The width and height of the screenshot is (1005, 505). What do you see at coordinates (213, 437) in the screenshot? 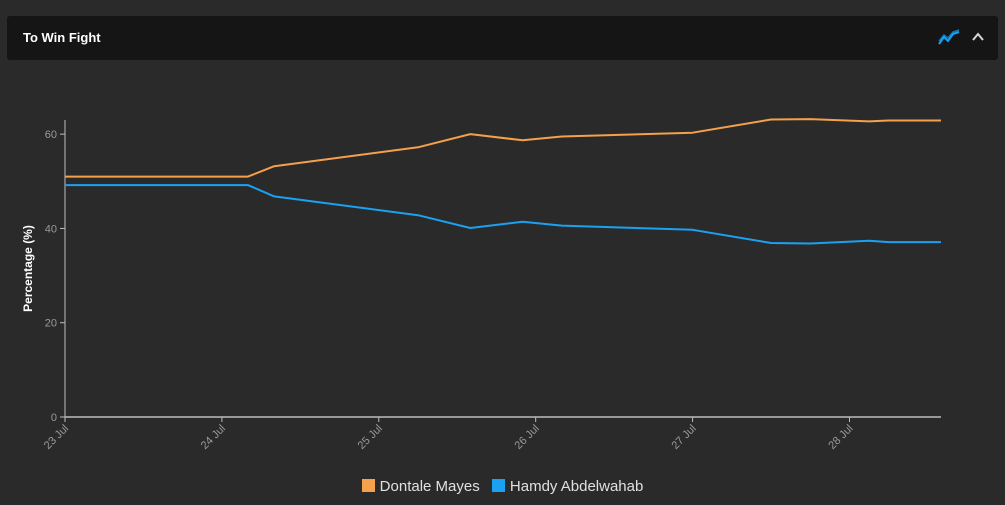
I see `x-tick-label: 24 Jul` at bounding box center [213, 437].